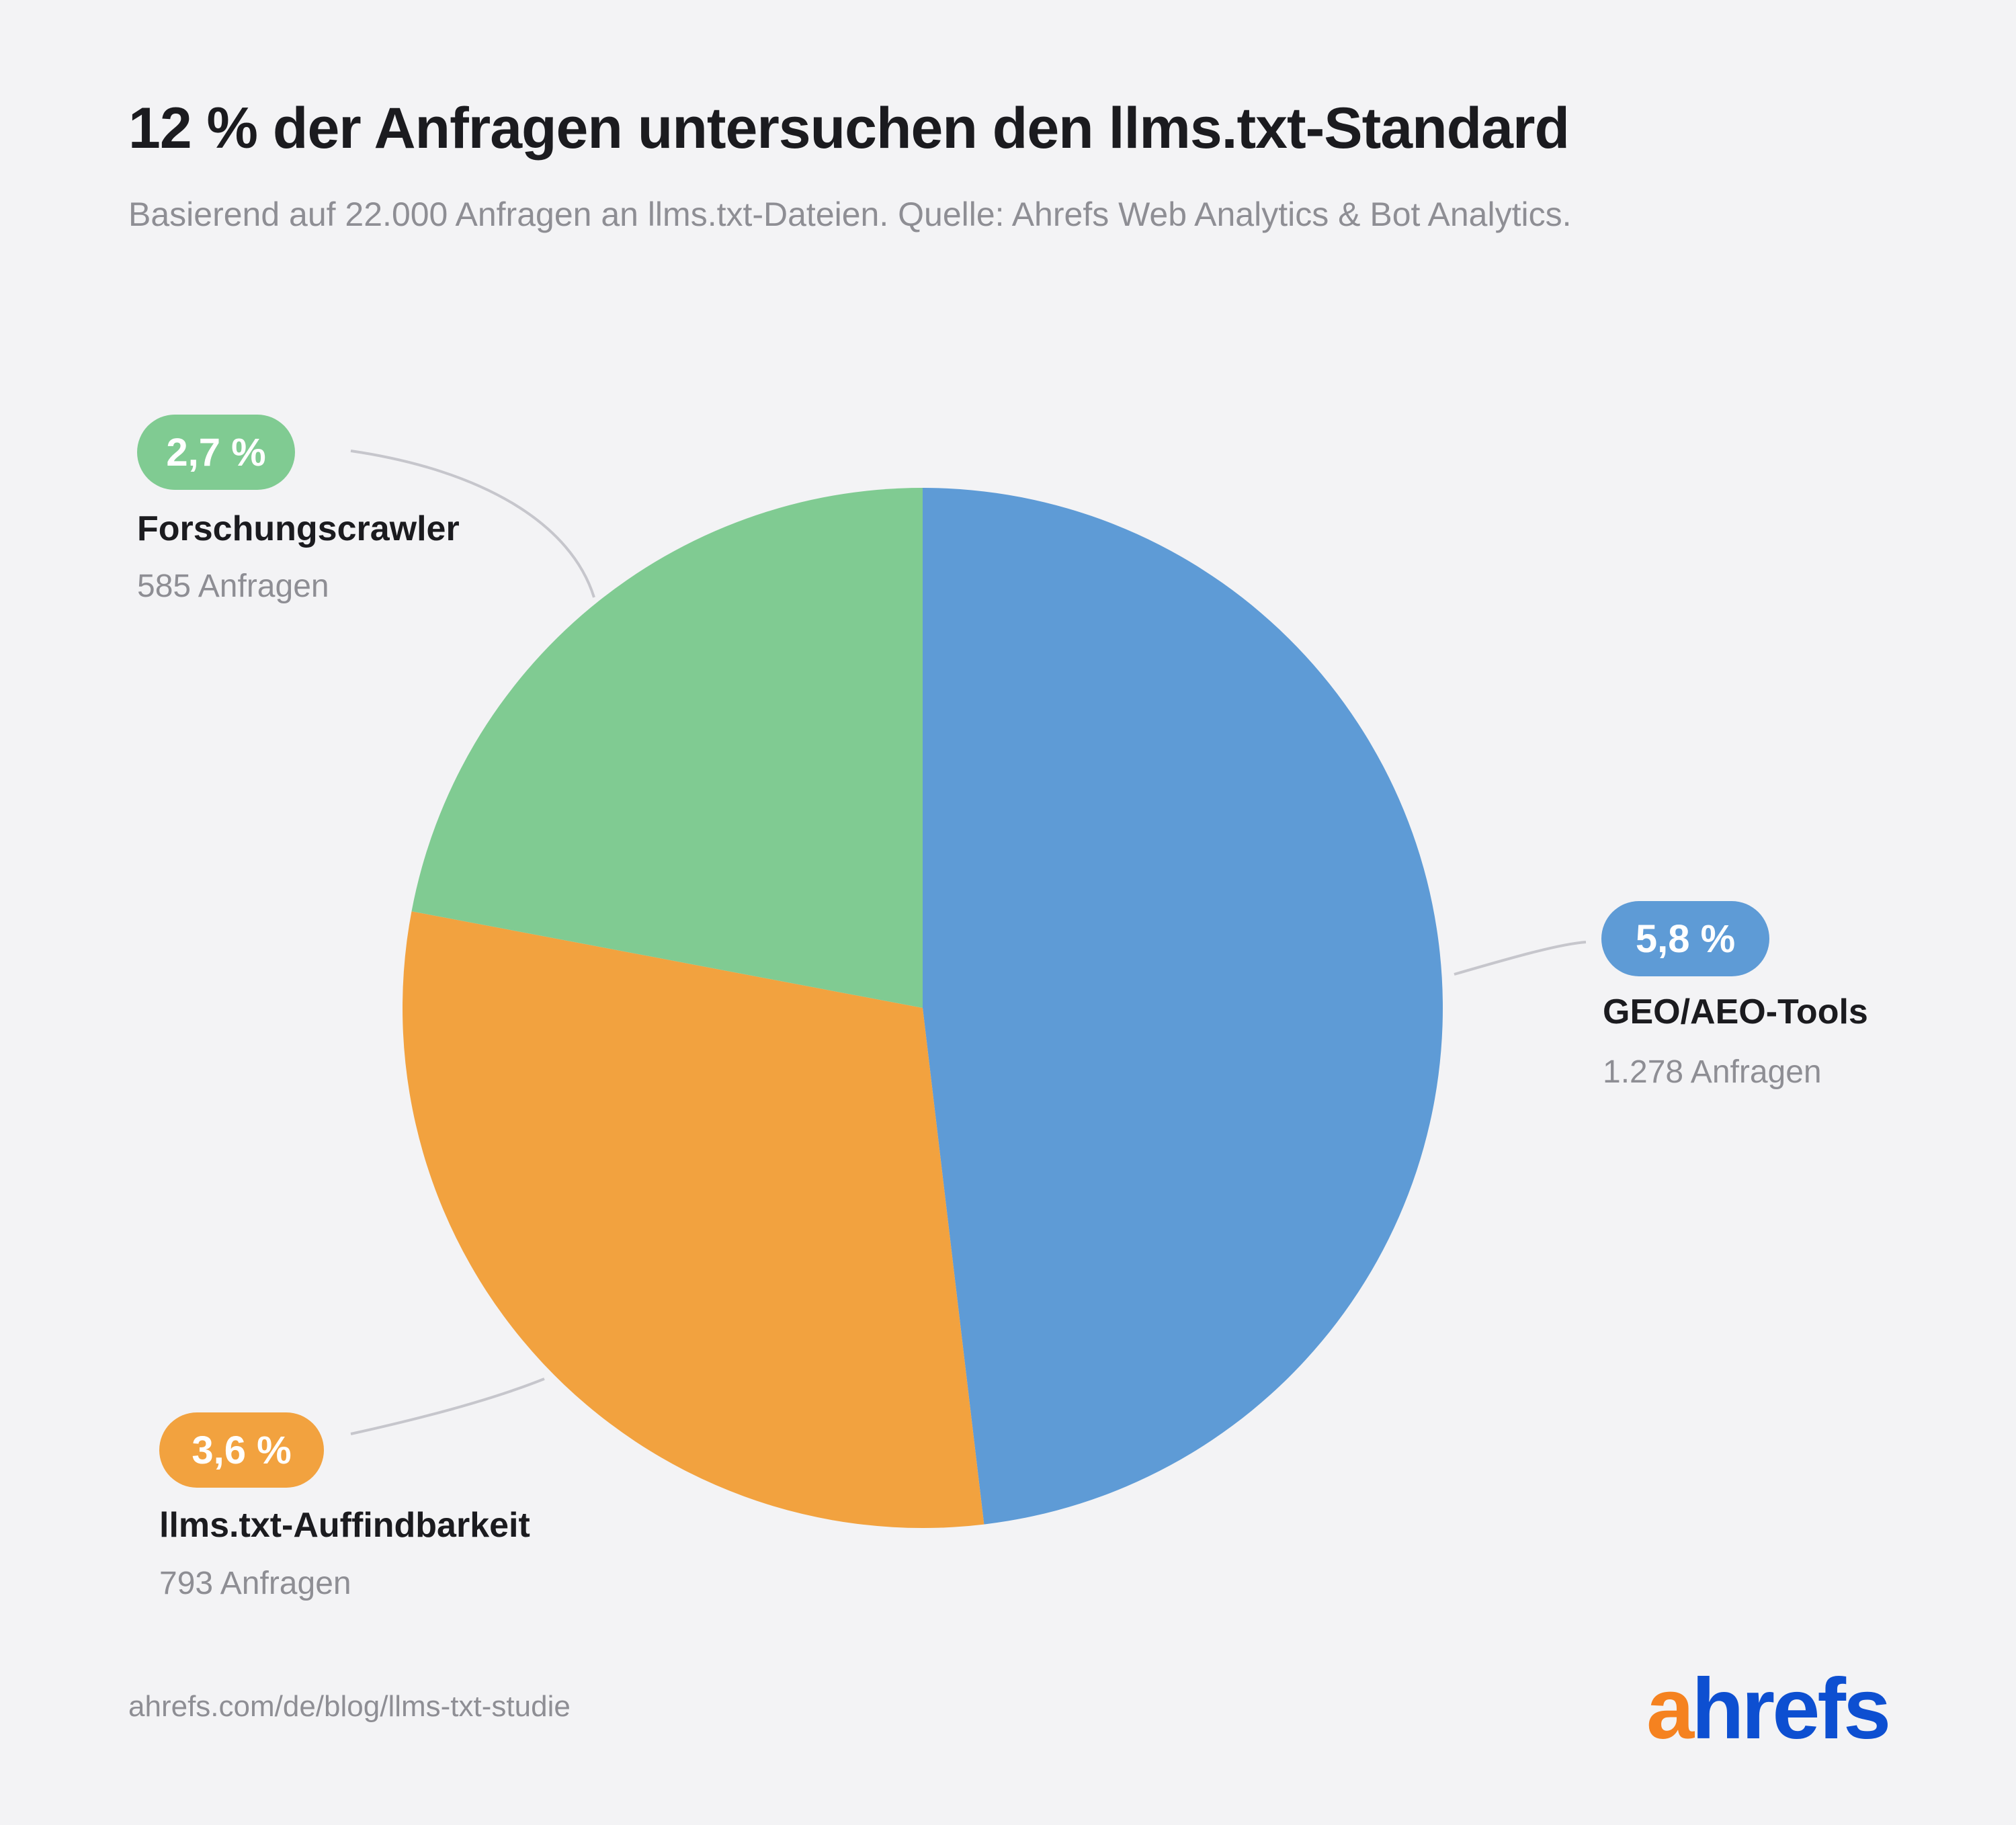  Describe the element at coordinates (1685, 939) in the screenshot. I see `percent-badge-geo-aeo-tools: 5,8 %` at that location.